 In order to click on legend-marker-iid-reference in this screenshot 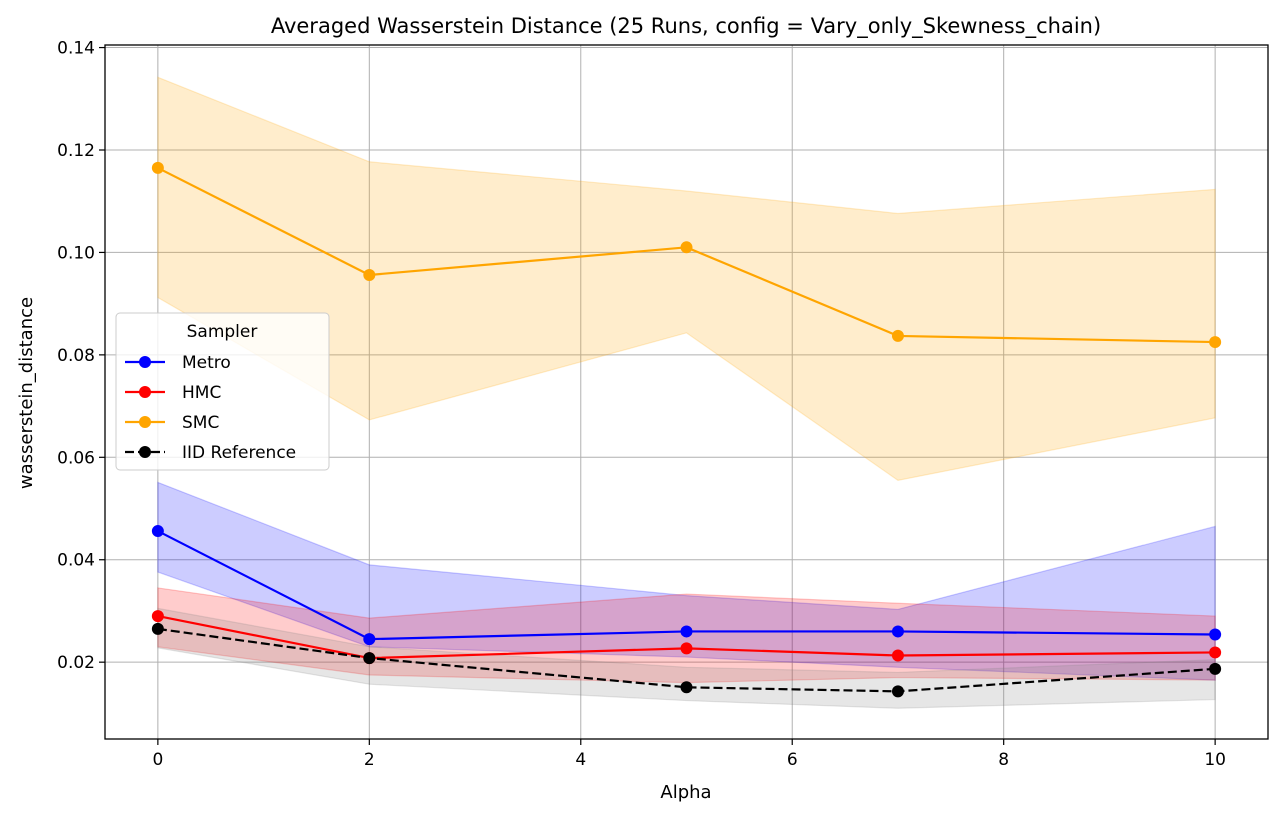, I will do `click(145, 452)`.